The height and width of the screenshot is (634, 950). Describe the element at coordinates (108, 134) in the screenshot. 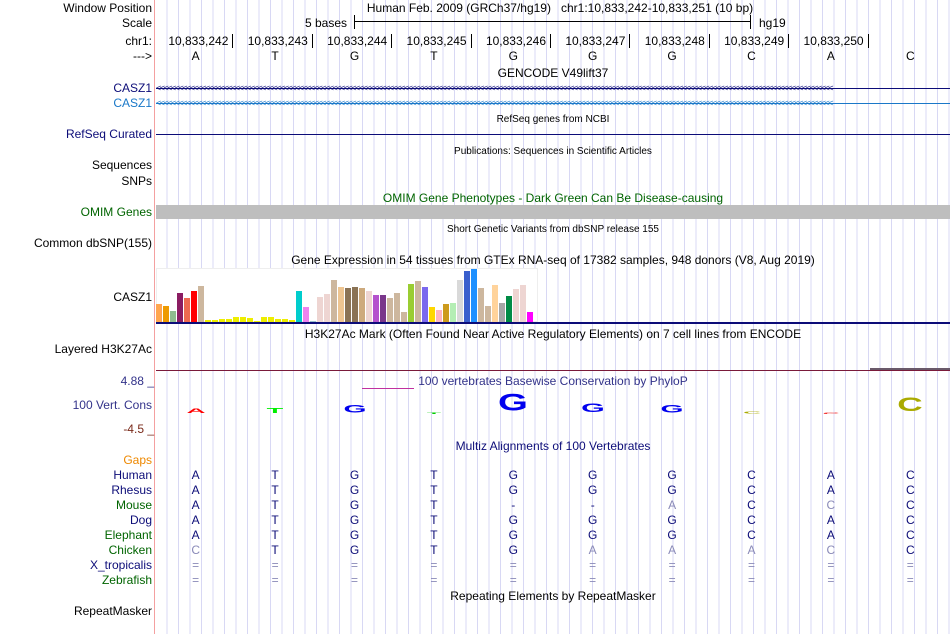

I see `refseq-label: RefSeq Curated` at that location.